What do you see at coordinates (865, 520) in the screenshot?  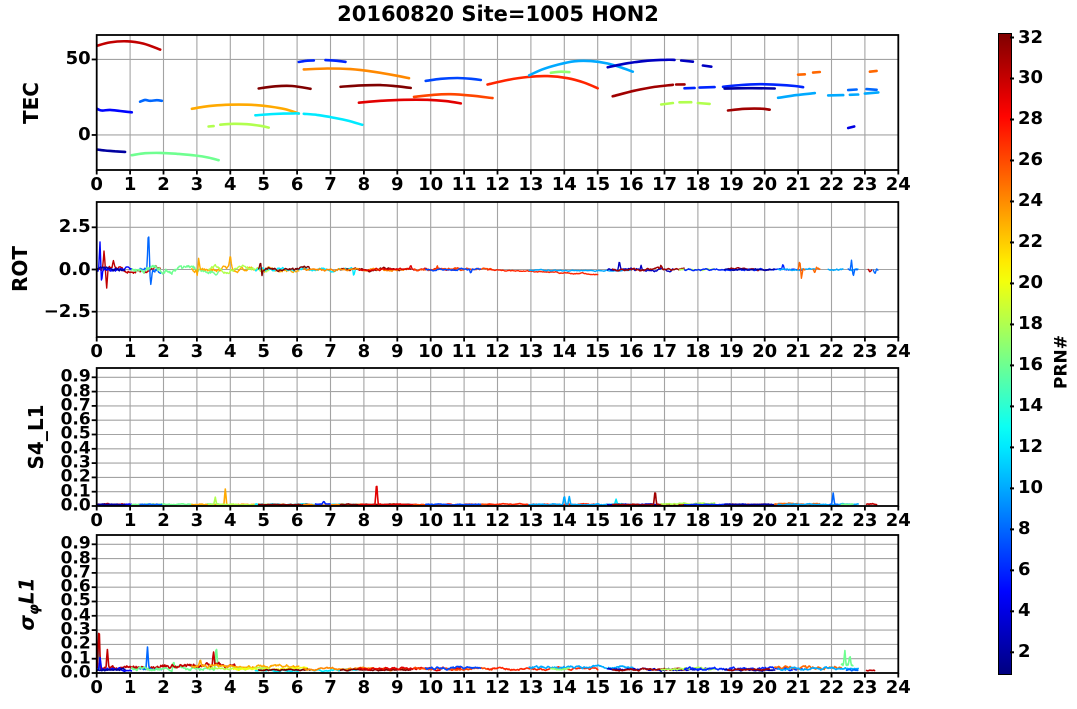 I see `x-tick-label: 23` at bounding box center [865, 520].